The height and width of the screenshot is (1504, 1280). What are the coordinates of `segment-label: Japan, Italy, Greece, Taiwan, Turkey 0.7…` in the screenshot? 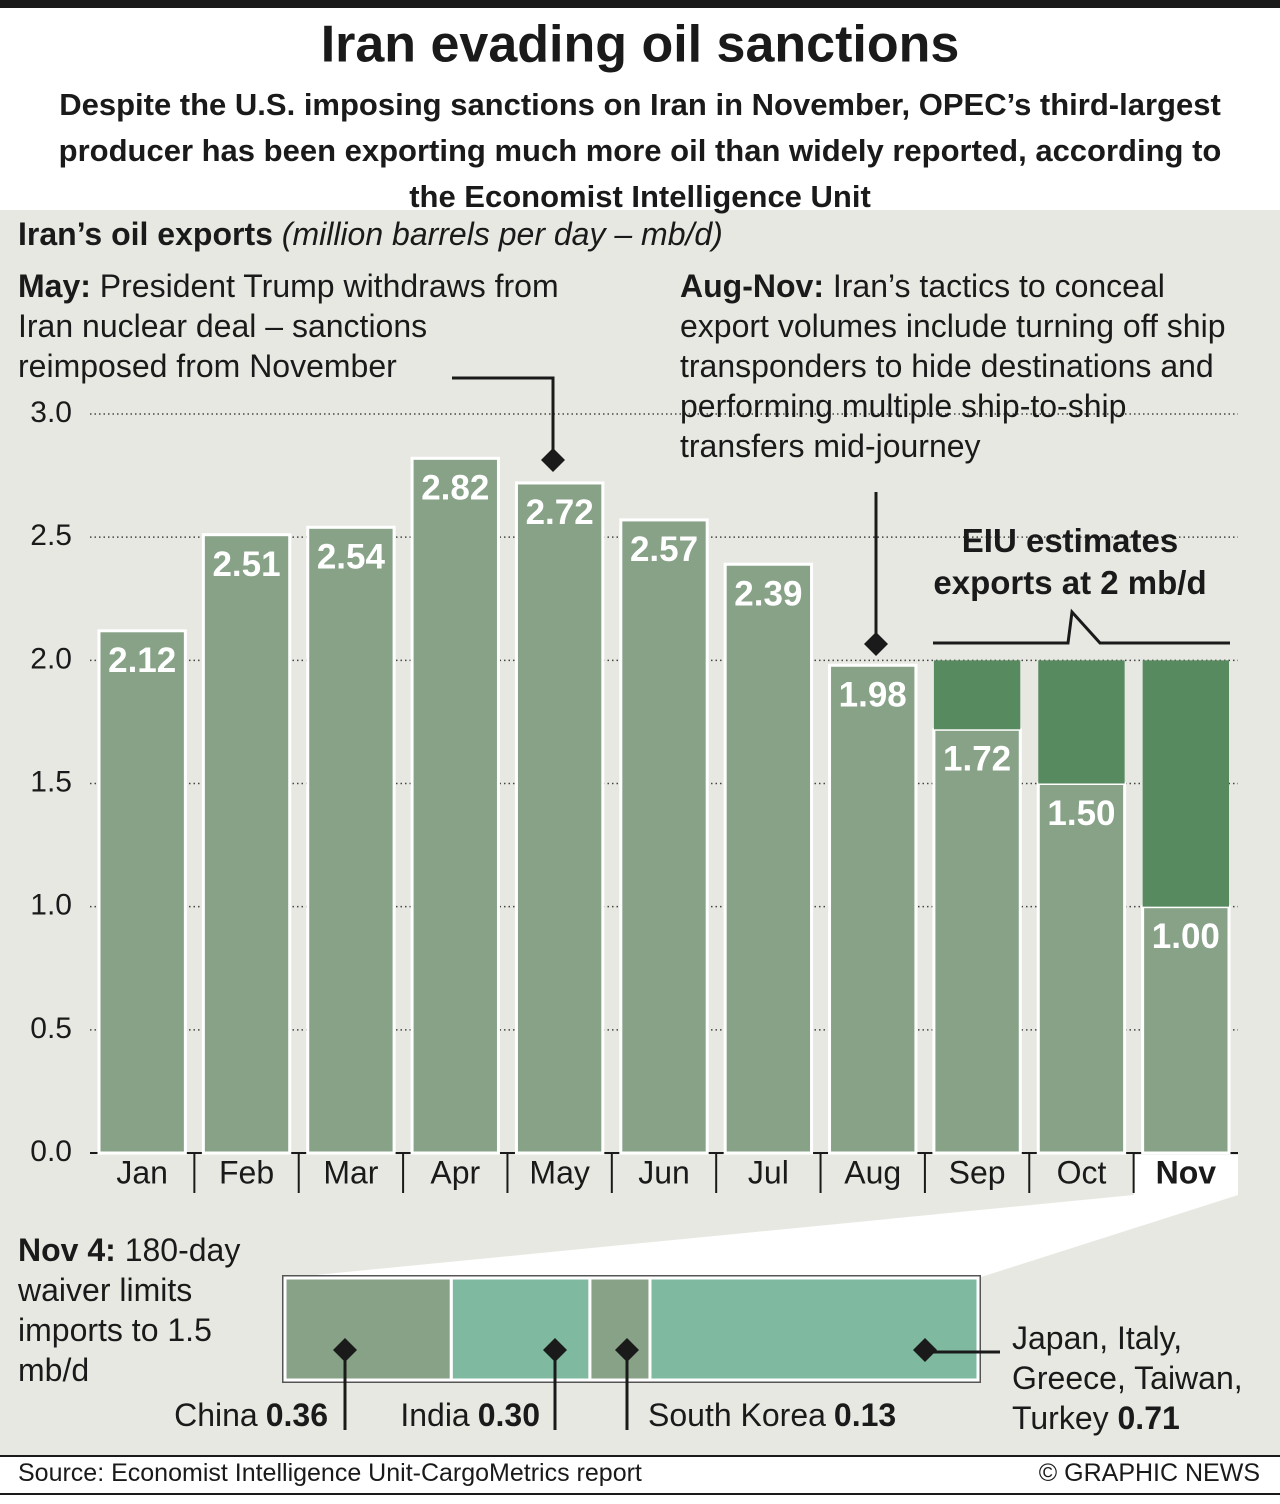 It's located at (1145, 1378).